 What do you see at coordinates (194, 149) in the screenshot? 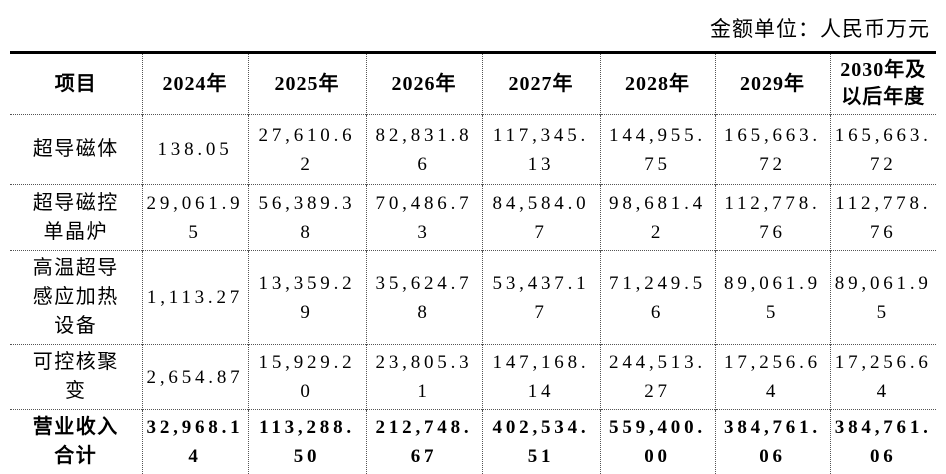
I see `cell: 138.05` at bounding box center [194, 149].